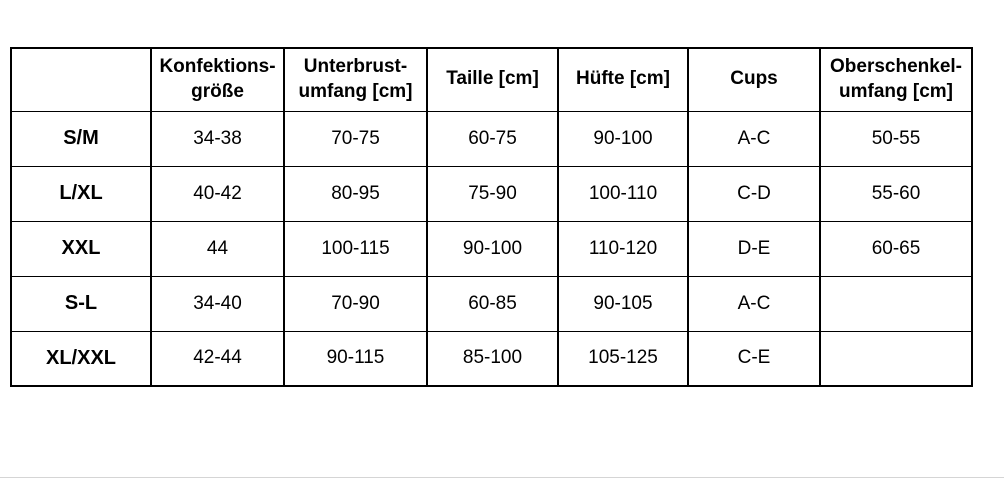 Image resolution: width=1004 pixels, height=504 pixels. I want to click on data-cell: 34-38, so click(217, 138).